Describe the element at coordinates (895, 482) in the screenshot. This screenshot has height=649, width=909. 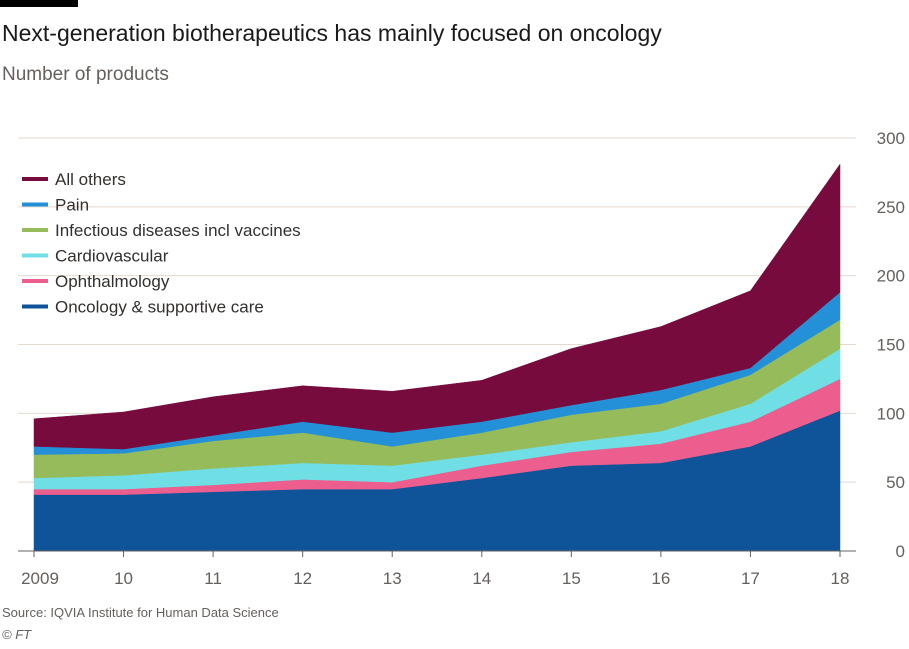
I see `y-tick-label-50: 50` at that location.